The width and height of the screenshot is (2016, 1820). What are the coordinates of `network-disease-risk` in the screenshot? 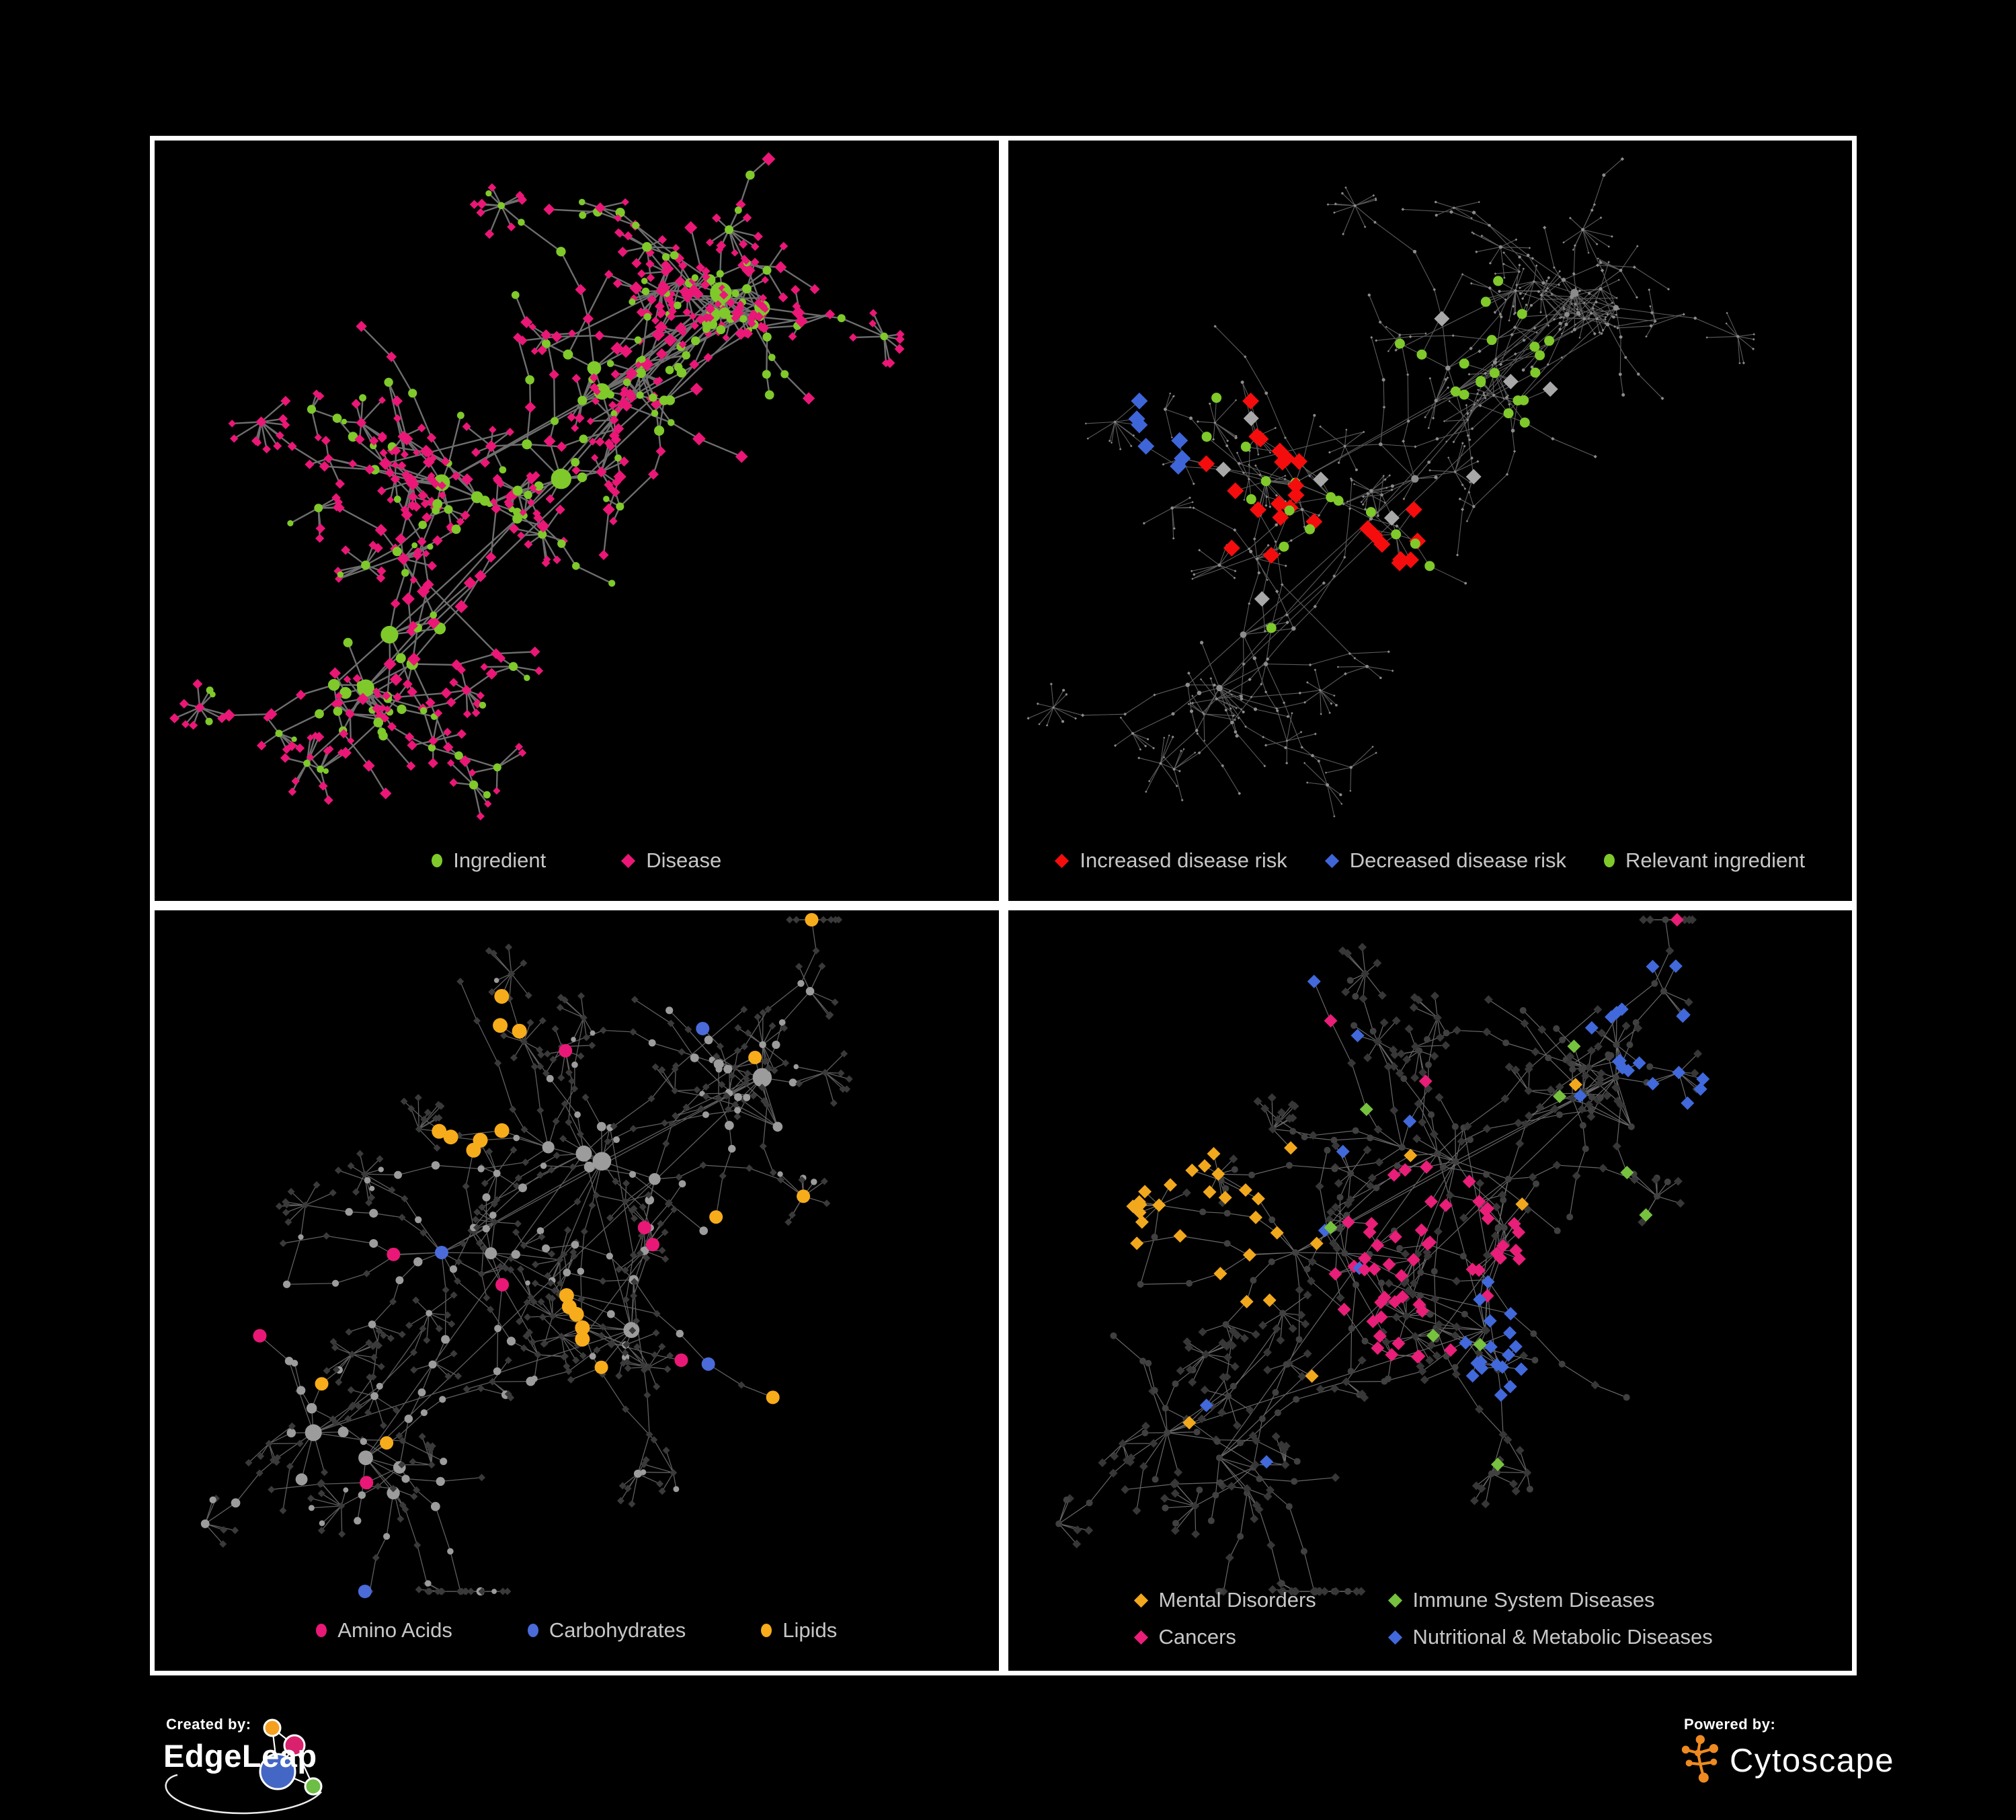 It's located at (1390, 487).